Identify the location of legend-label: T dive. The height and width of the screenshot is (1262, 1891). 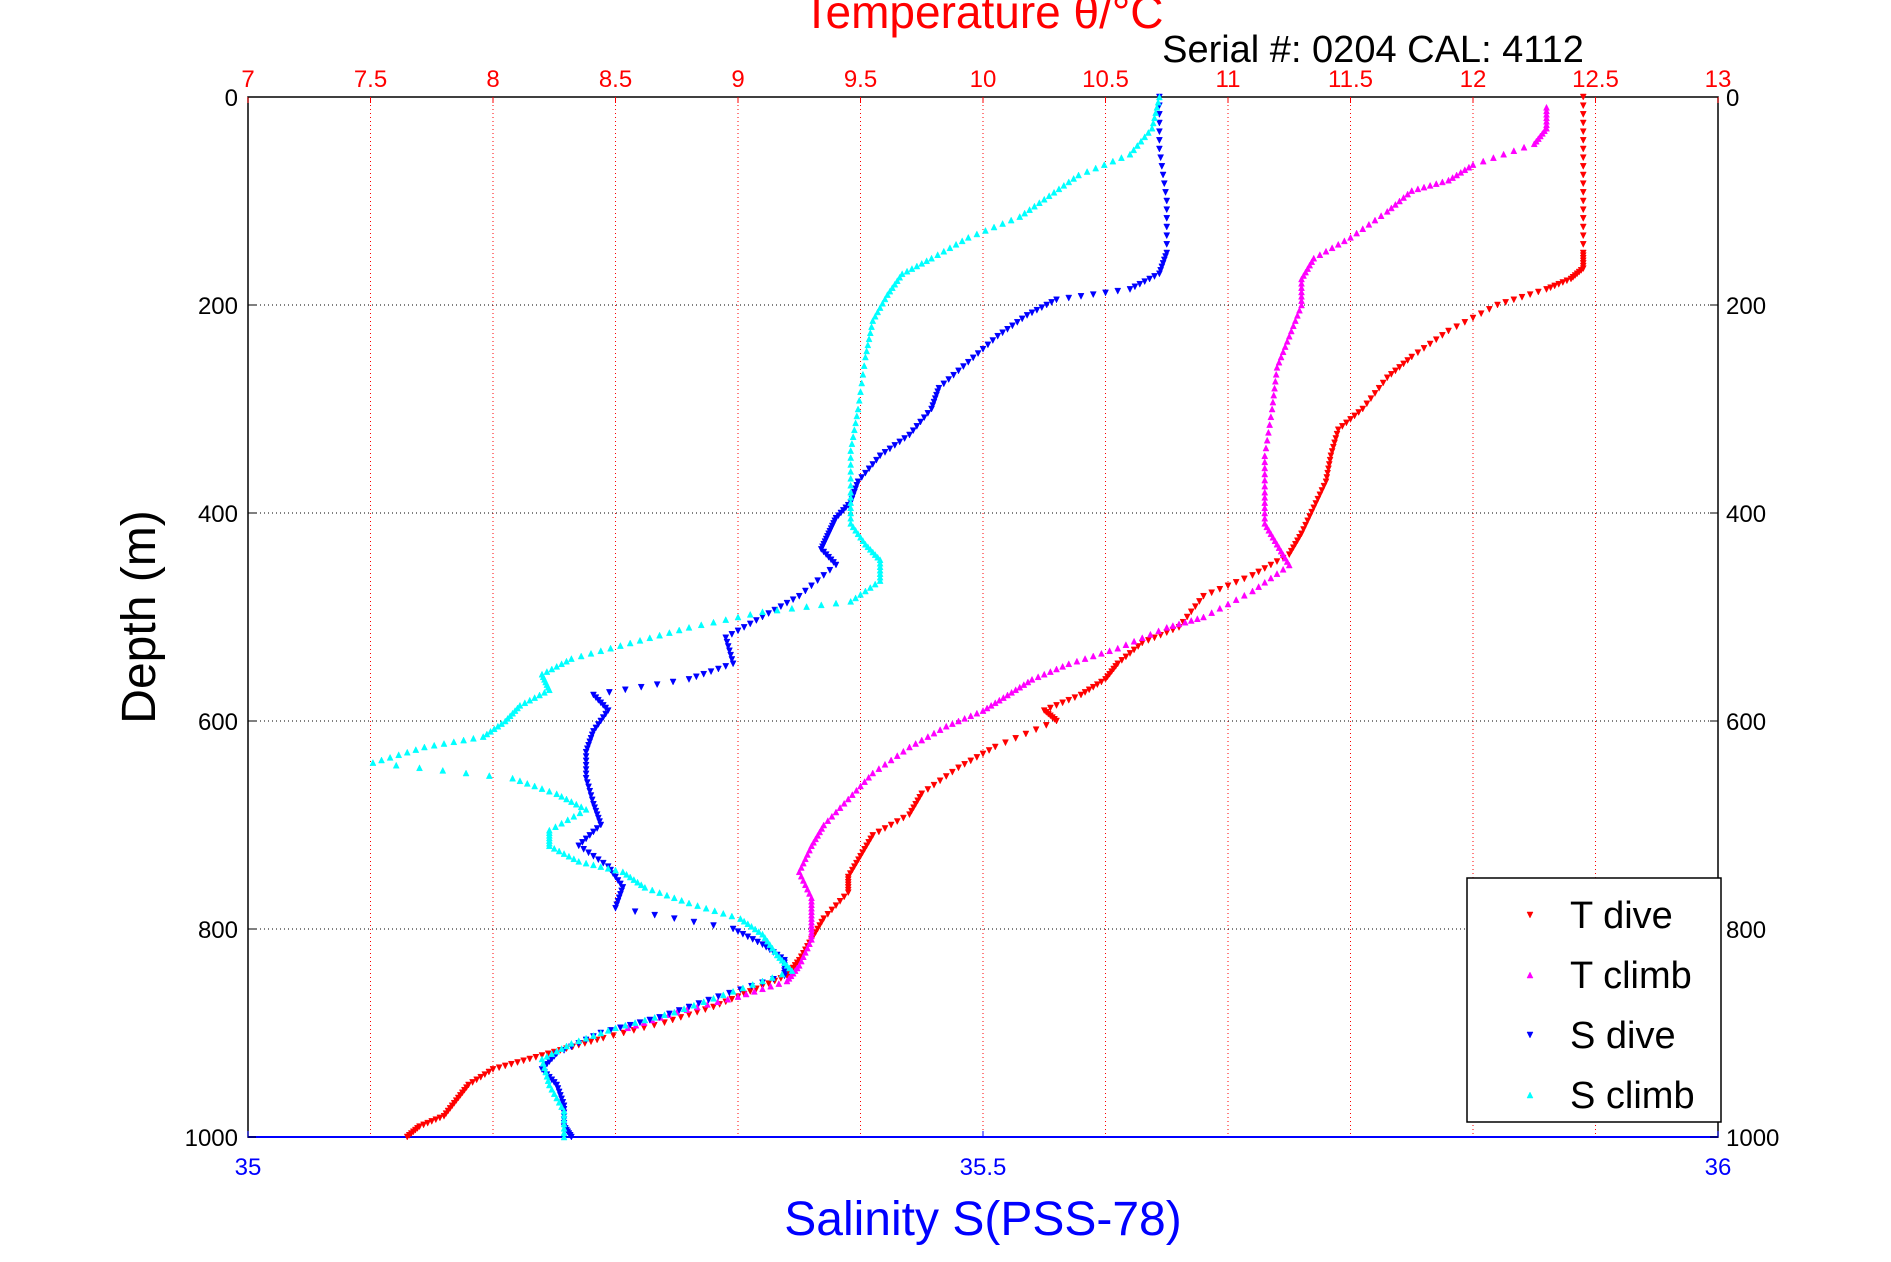
(1621, 916).